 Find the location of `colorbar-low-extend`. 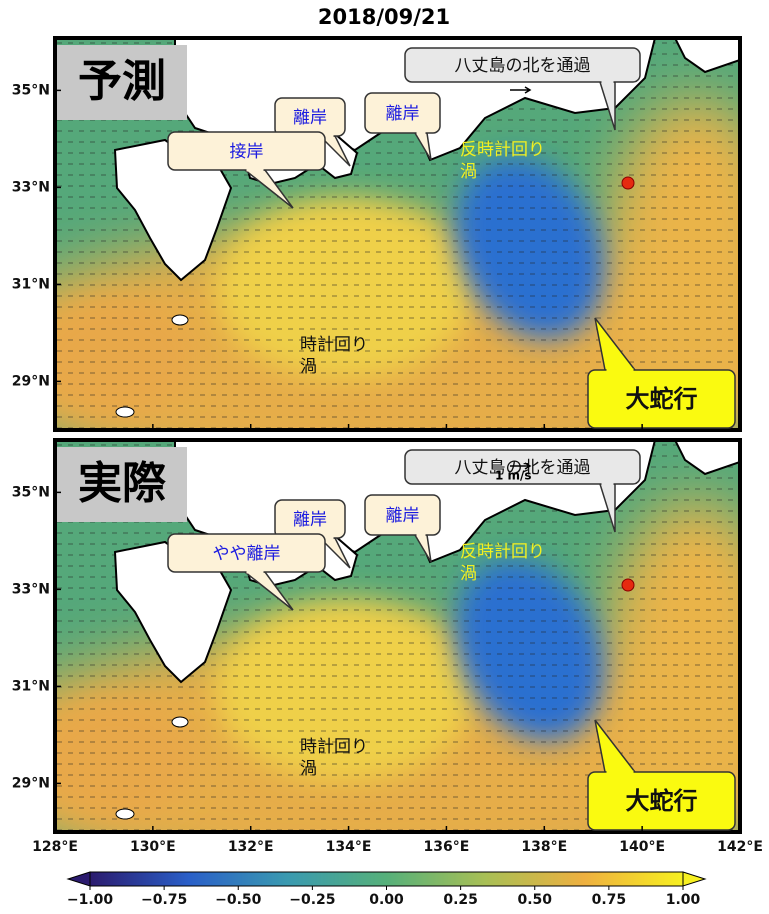

colorbar-low-extend is located at coordinates (78, 879).